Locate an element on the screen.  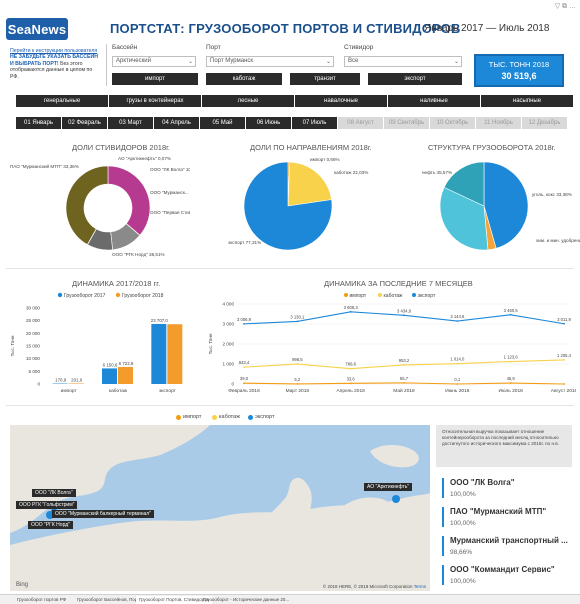
directions-pie-chart: импорт 0,66% каботаж 22,03% экспорт 77,31% is located at coordinates (287, 209).